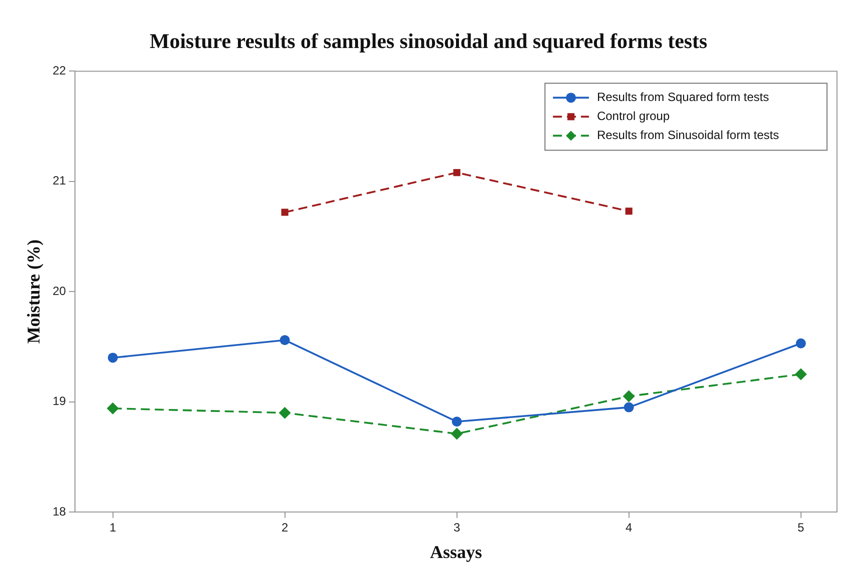  What do you see at coordinates (59, 401) in the screenshot?
I see `y-tick-label: 19` at bounding box center [59, 401].